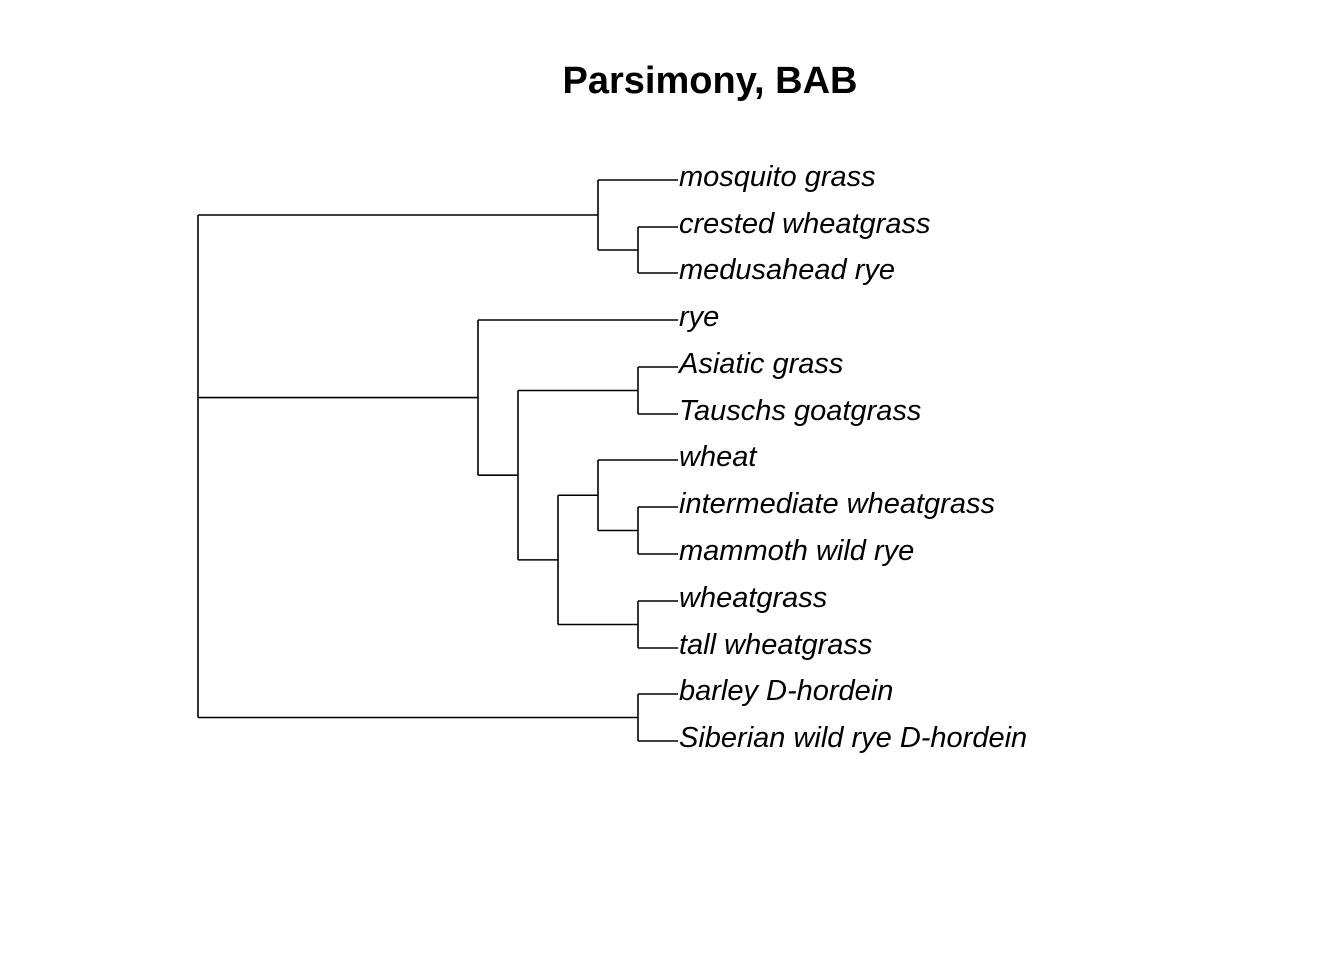 This screenshot has width=1344, height=960. I want to click on tip-label: tall wheatgrass, so click(775, 645).